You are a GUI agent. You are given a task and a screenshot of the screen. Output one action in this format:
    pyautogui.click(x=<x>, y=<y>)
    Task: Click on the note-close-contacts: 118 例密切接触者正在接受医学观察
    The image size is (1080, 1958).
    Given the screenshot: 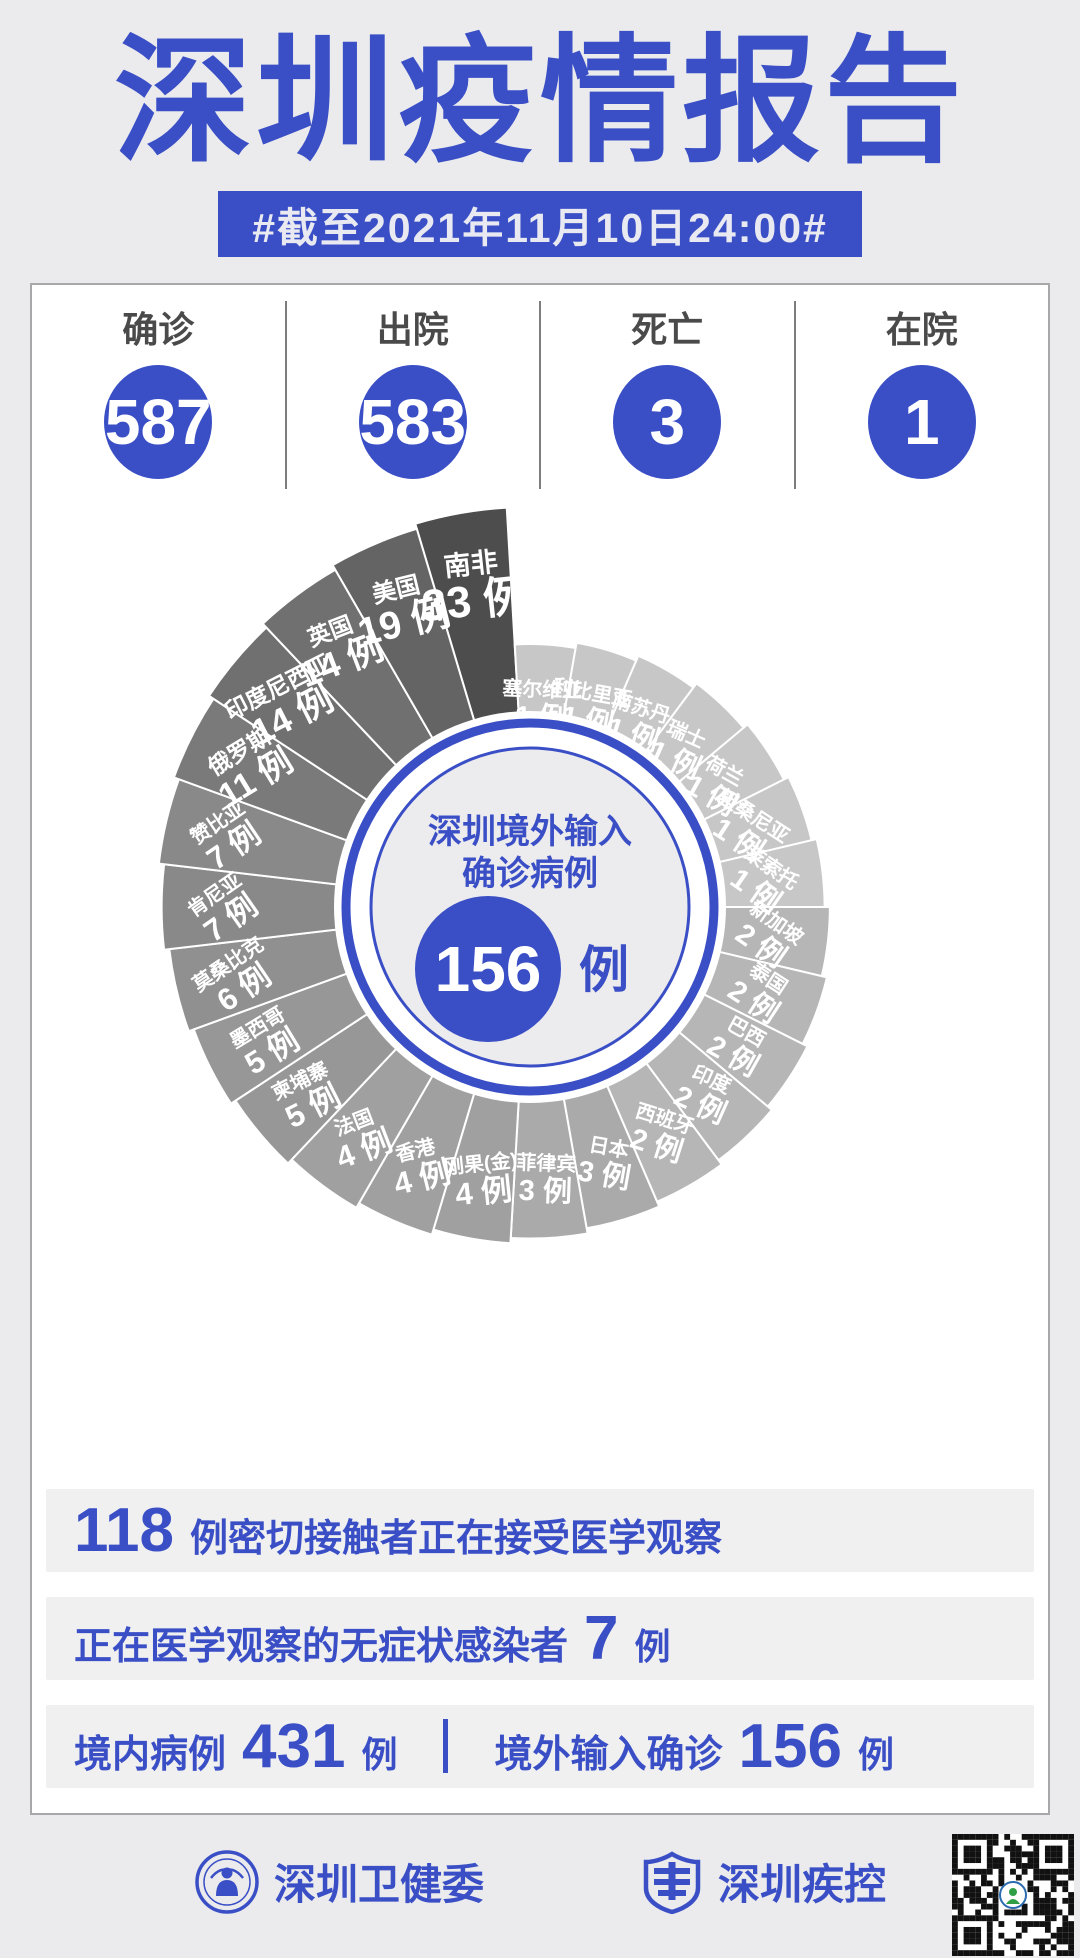 What is the action you would take?
    pyautogui.click(x=540, y=1530)
    